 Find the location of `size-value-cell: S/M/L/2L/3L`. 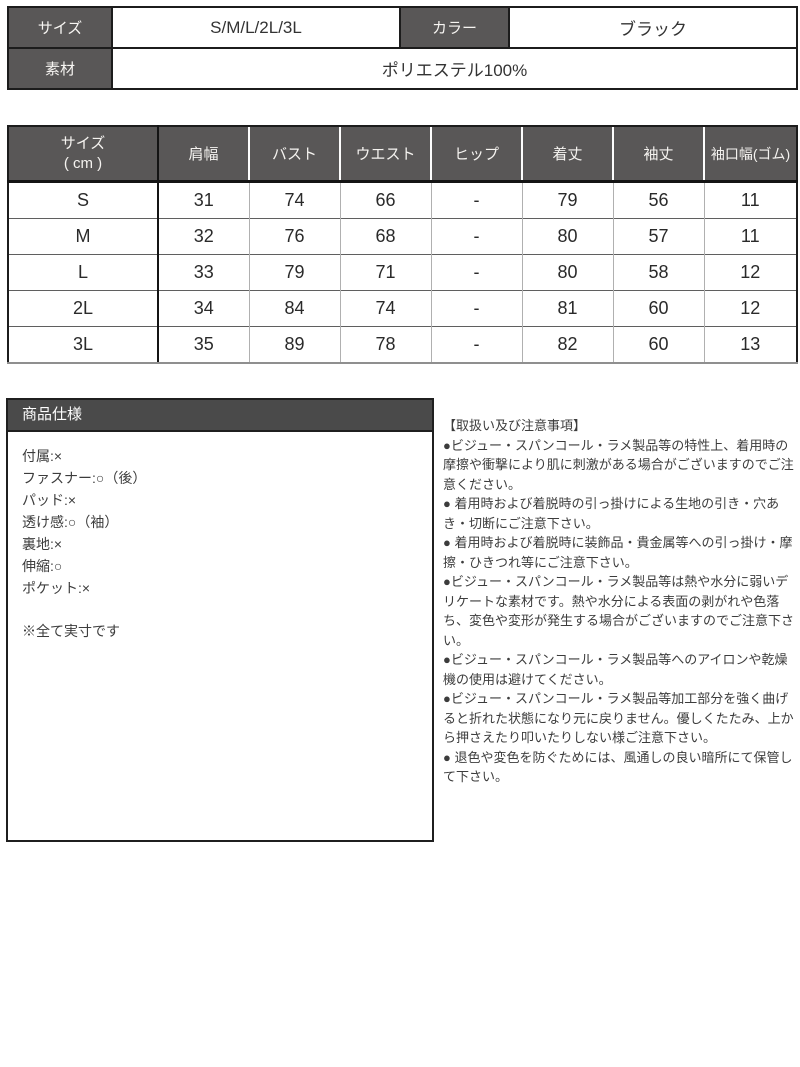

size-value-cell: S/M/L/2L/3L is located at coordinates (256, 27).